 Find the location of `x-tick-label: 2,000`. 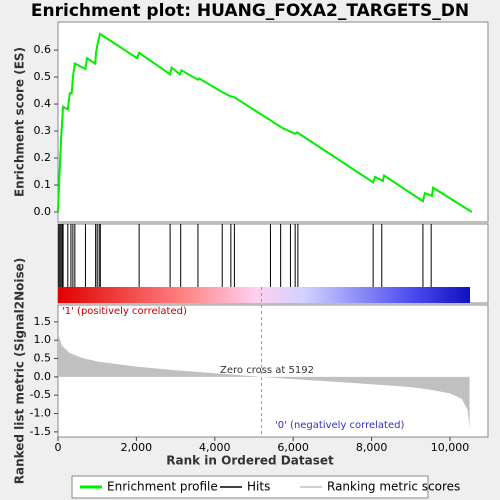

x-tick-label: 2,000 is located at coordinates (137, 447).